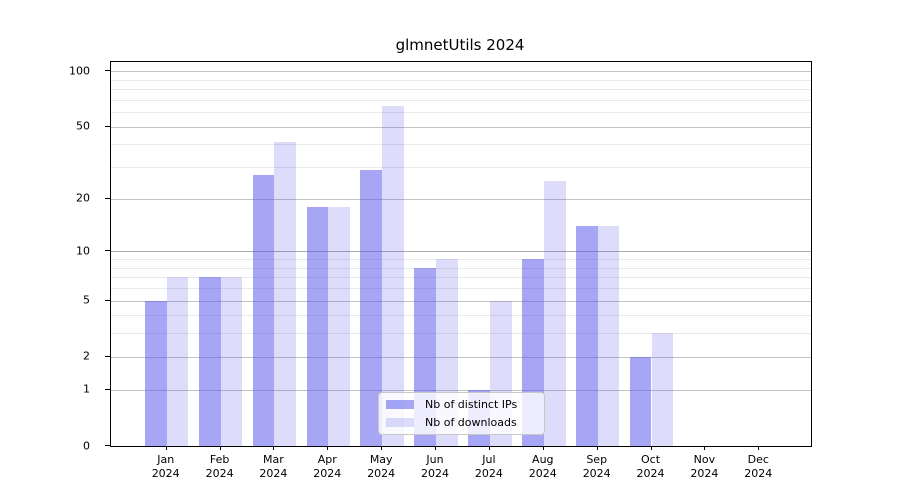 Image resolution: width=900 pixels, height=500 pixels. What do you see at coordinates (597, 459) in the screenshot?
I see `x-tick-month: Sep` at bounding box center [597, 459].